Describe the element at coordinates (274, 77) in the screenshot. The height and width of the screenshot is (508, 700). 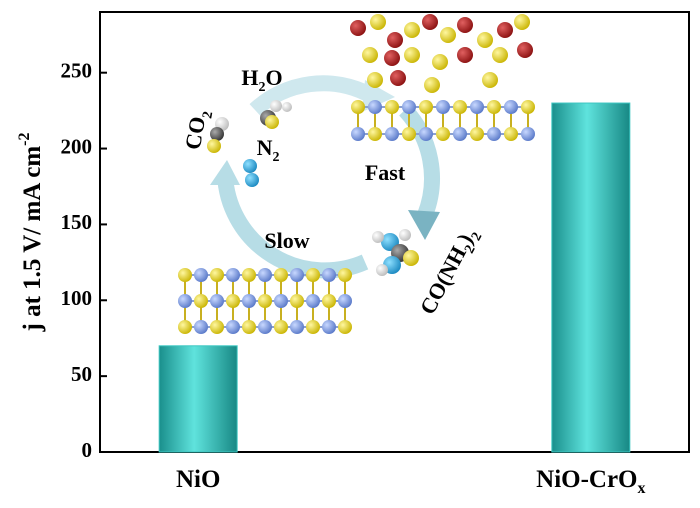
I see `annotation-part: O` at that location.